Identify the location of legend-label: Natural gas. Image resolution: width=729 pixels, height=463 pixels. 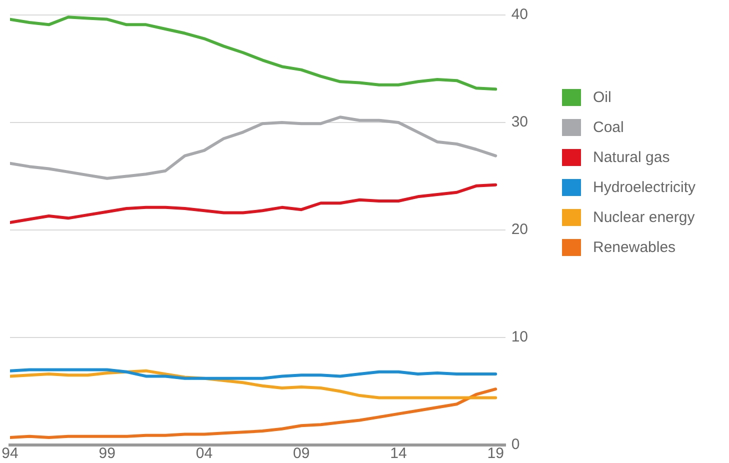
(631, 157).